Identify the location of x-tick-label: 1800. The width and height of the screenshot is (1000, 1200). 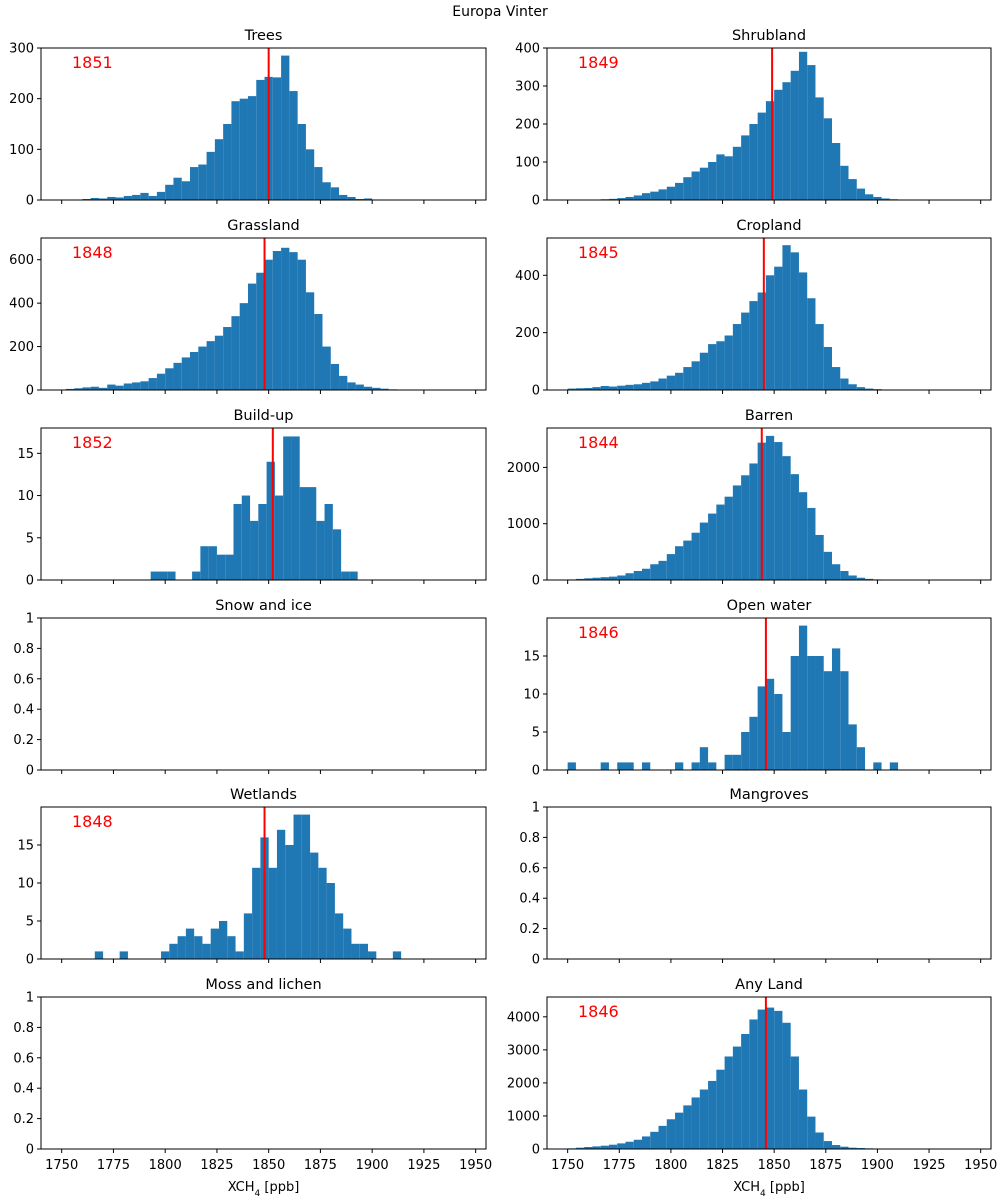
(670, 1165).